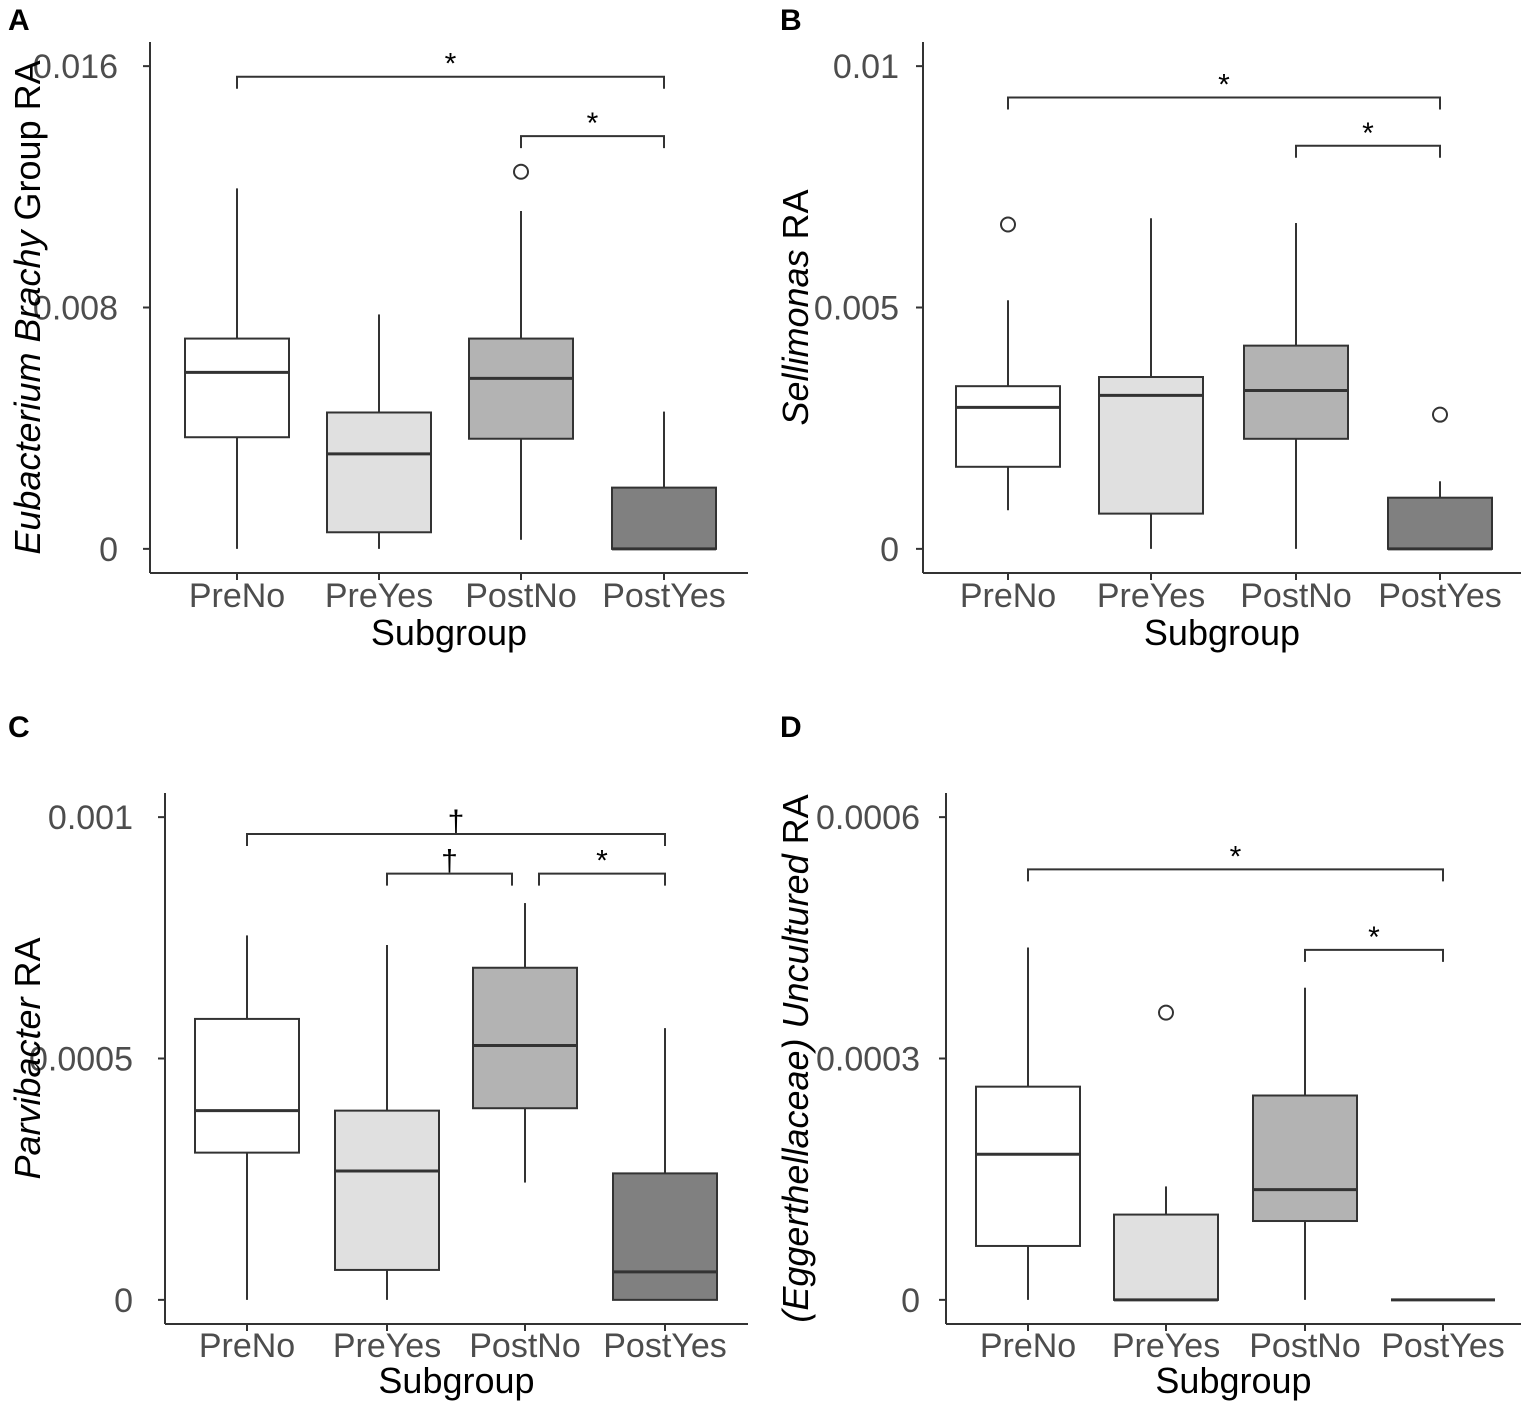  I want to click on y-axis-title: Sellimonas RA, so click(795, 307).